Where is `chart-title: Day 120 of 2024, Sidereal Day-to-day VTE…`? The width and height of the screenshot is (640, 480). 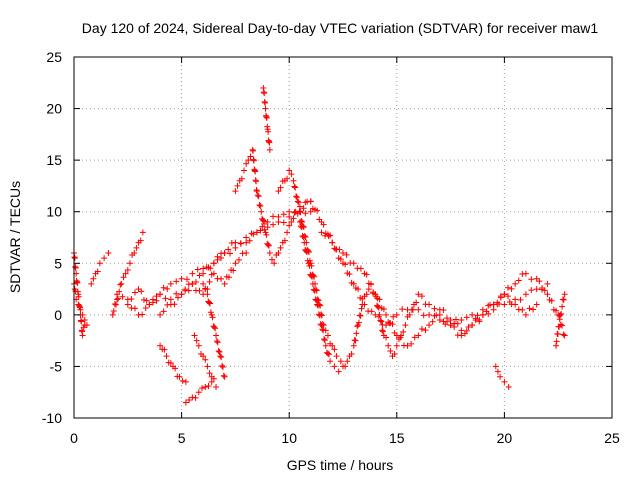
chart-title: Day 120 of 2024, Sidereal Day-to-day VTE… is located at coordinates (340, 28).